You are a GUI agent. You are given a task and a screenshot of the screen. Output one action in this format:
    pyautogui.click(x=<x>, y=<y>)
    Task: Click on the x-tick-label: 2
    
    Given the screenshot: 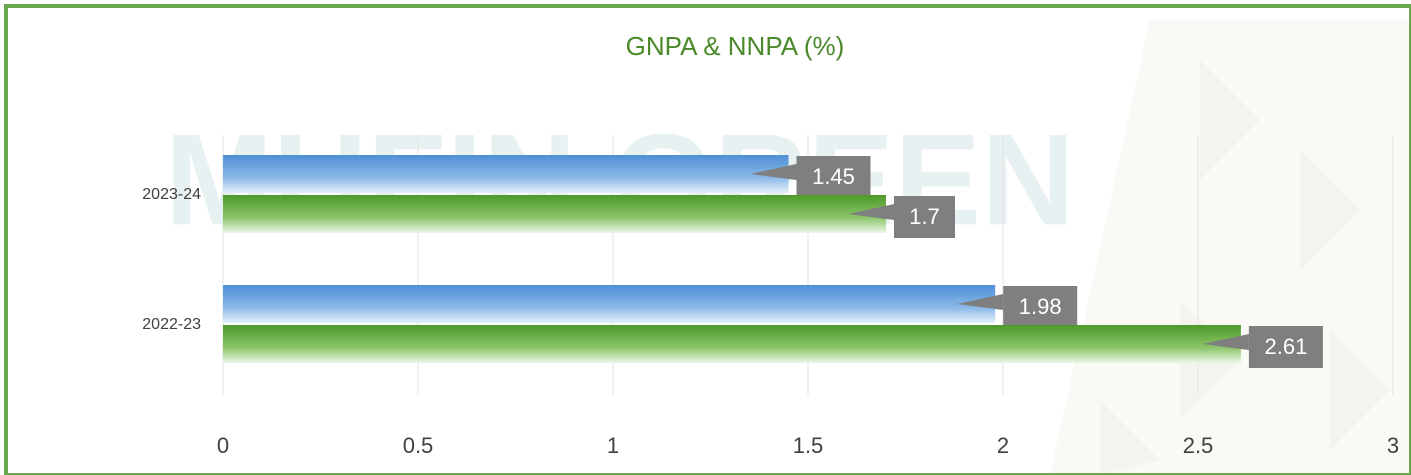 What is the action you would take?
    pyautogui.click(x=1003, y=445)
    